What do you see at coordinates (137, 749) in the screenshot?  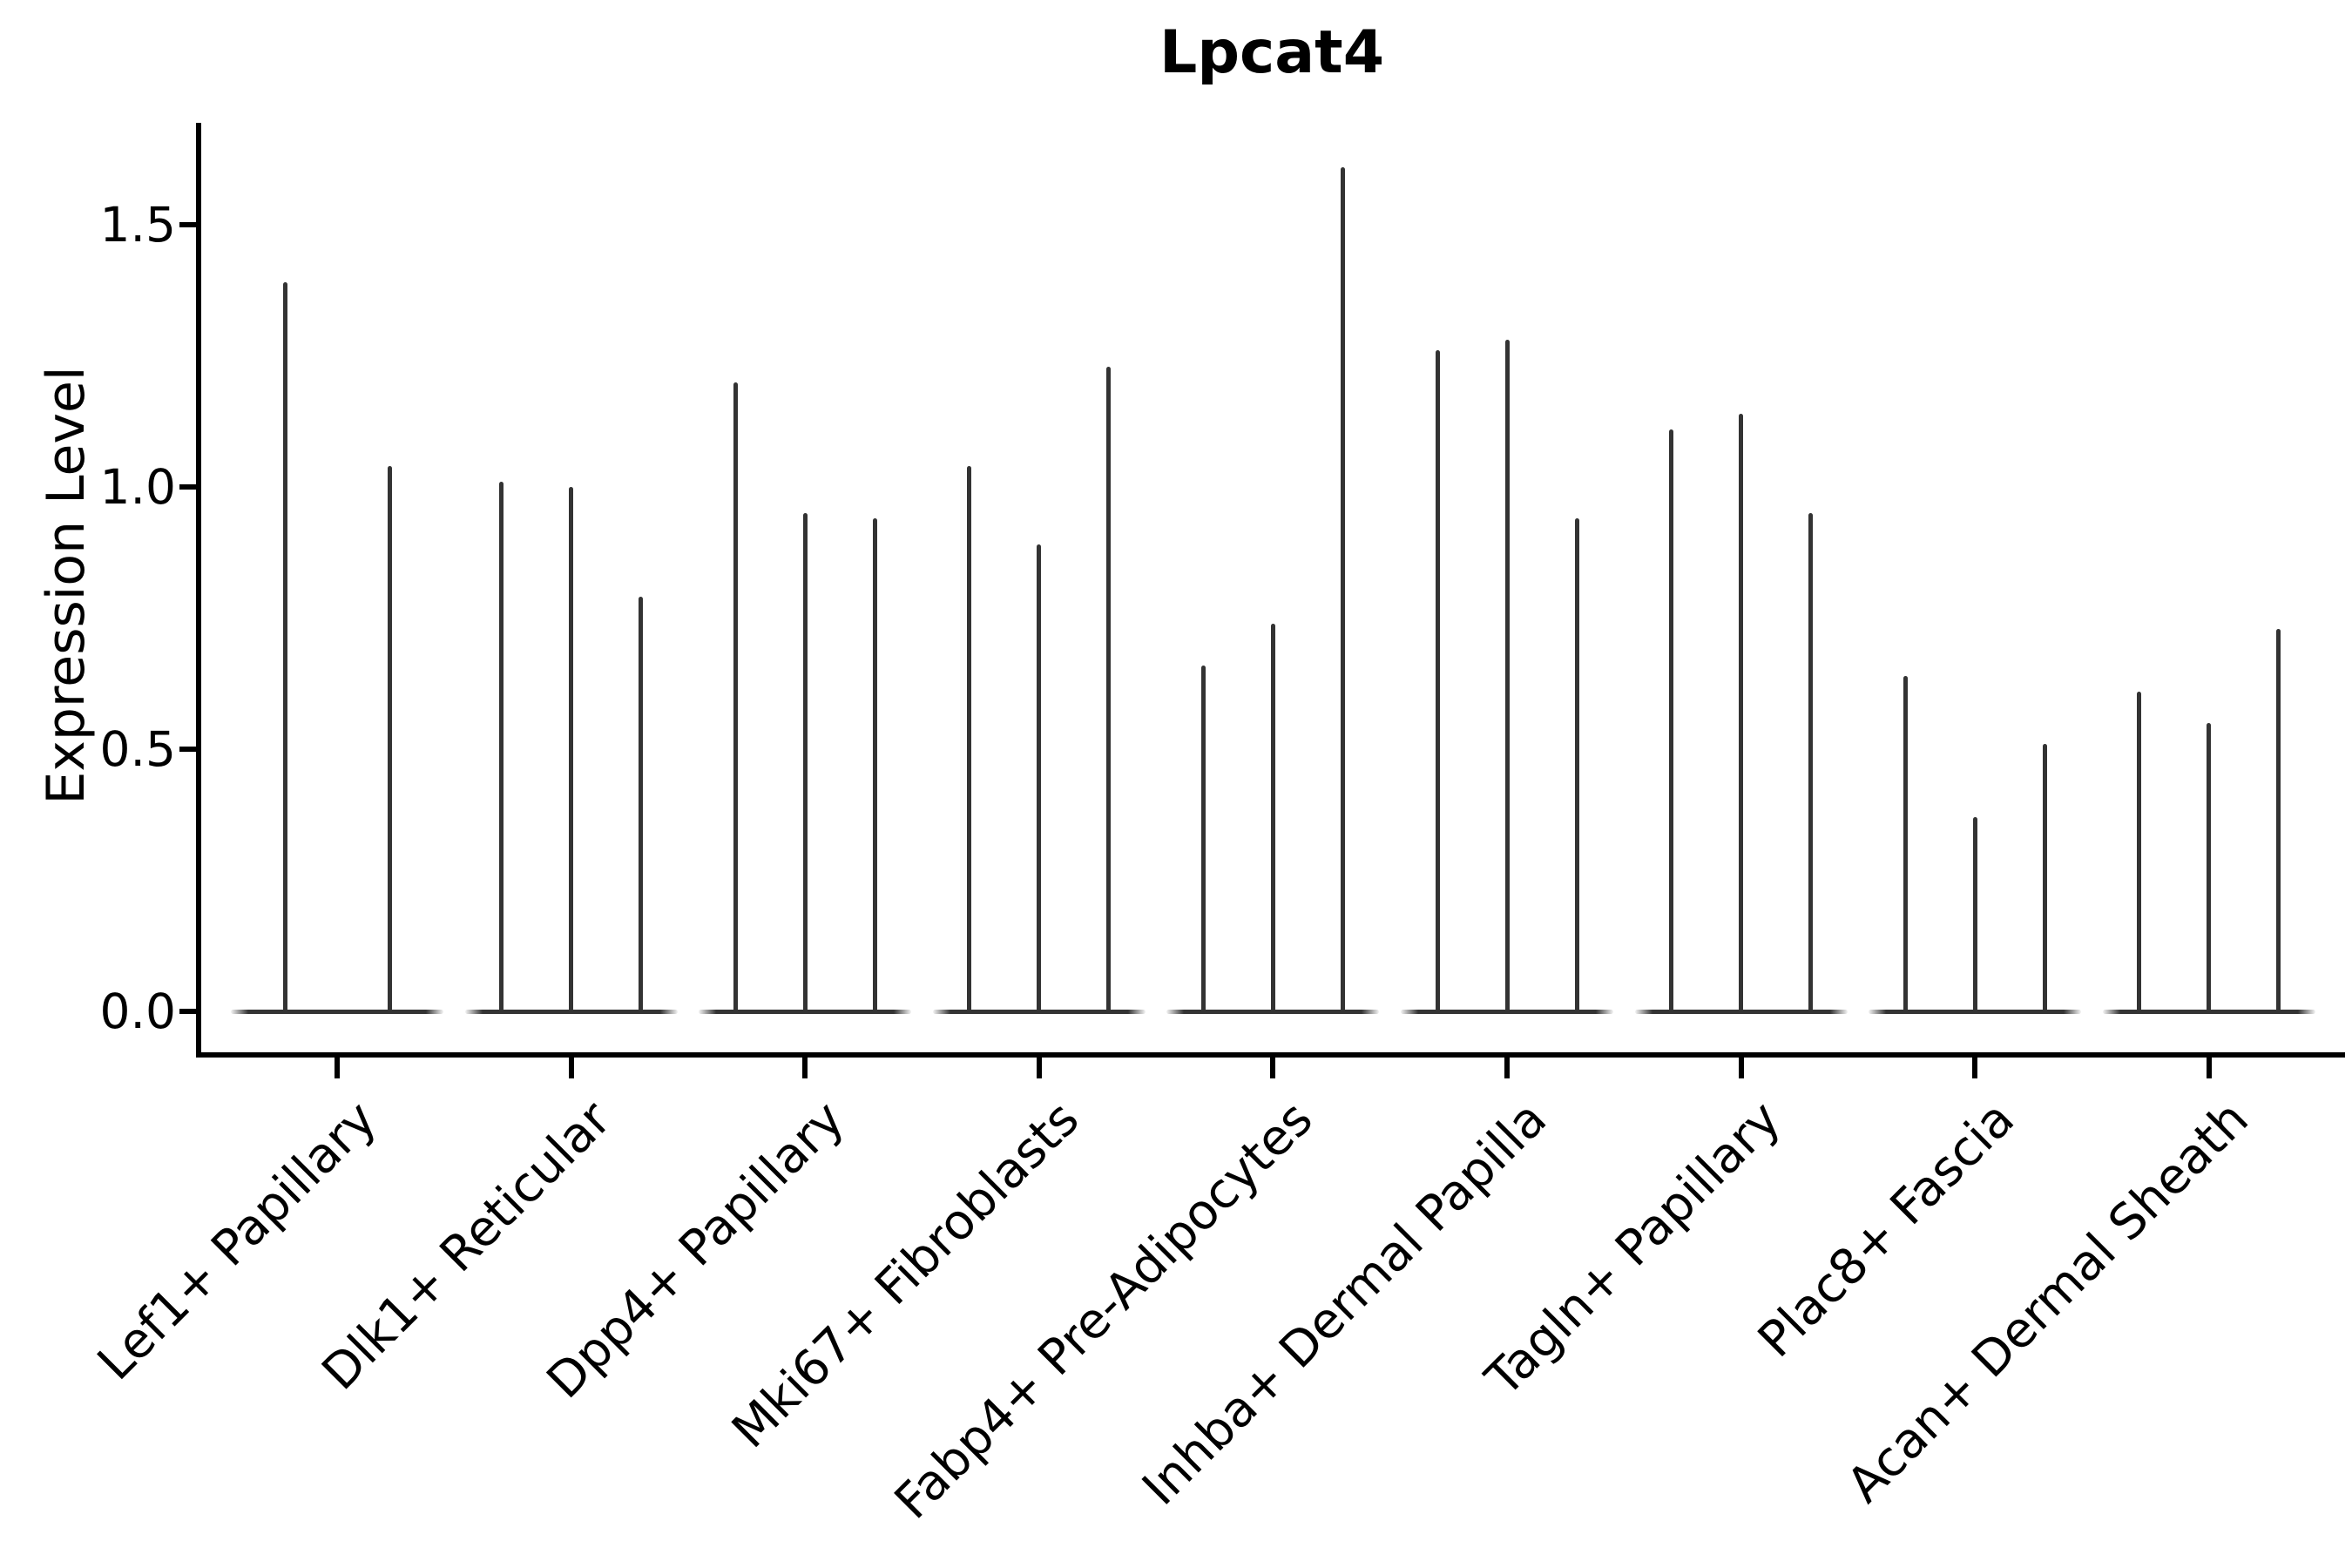 I see `y-tick-label: 0.5` at bounding box center [137, 749].